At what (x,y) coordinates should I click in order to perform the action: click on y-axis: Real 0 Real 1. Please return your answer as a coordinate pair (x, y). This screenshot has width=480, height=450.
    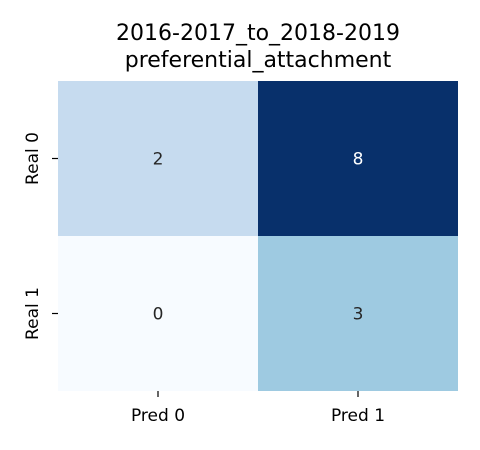
    Looking at the image, I should click on (40, 236).